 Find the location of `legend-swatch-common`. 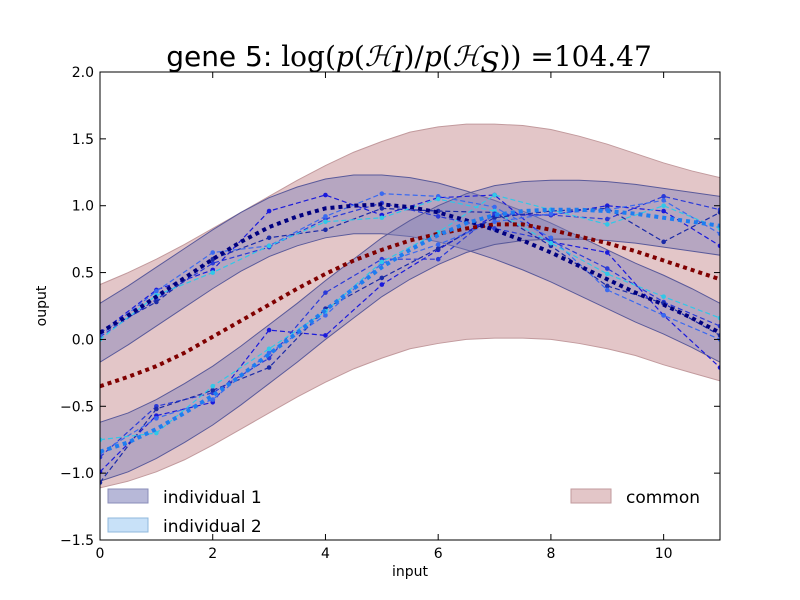

legend-swatch-common is located at coordinates (591, 496).